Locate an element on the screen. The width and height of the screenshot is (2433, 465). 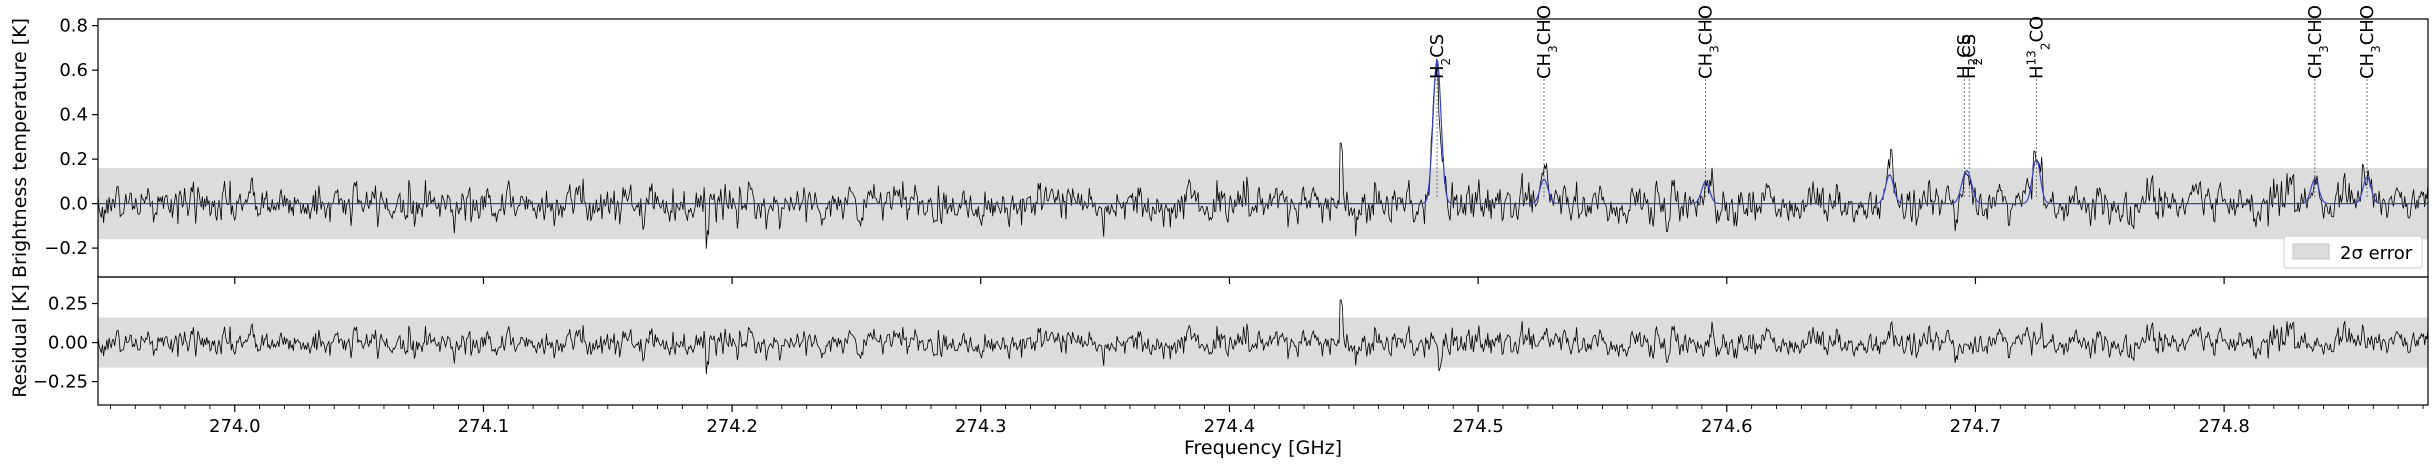
x-tick-label: 274.6 is located at coordinates (1727, 426).